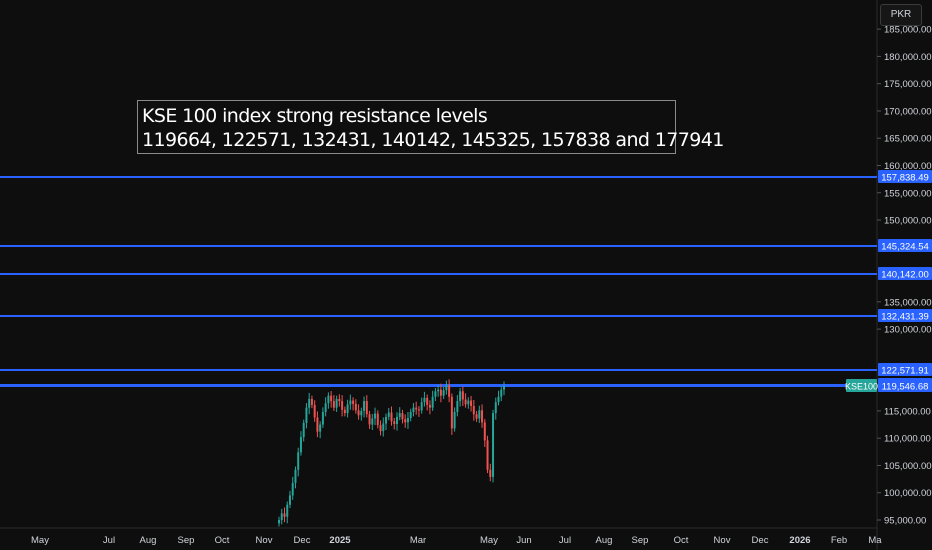  I want to click on y-tick-label: 130,000.00, so click(908, 330).